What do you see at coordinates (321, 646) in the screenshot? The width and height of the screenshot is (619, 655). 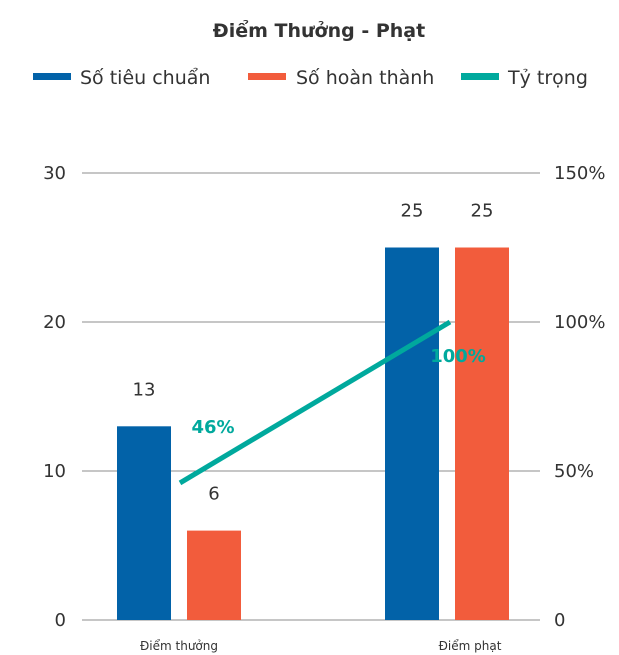 I see `x-axis-categories: Điểm thưởng Điểm phạt` at bounding box center [321, 646].